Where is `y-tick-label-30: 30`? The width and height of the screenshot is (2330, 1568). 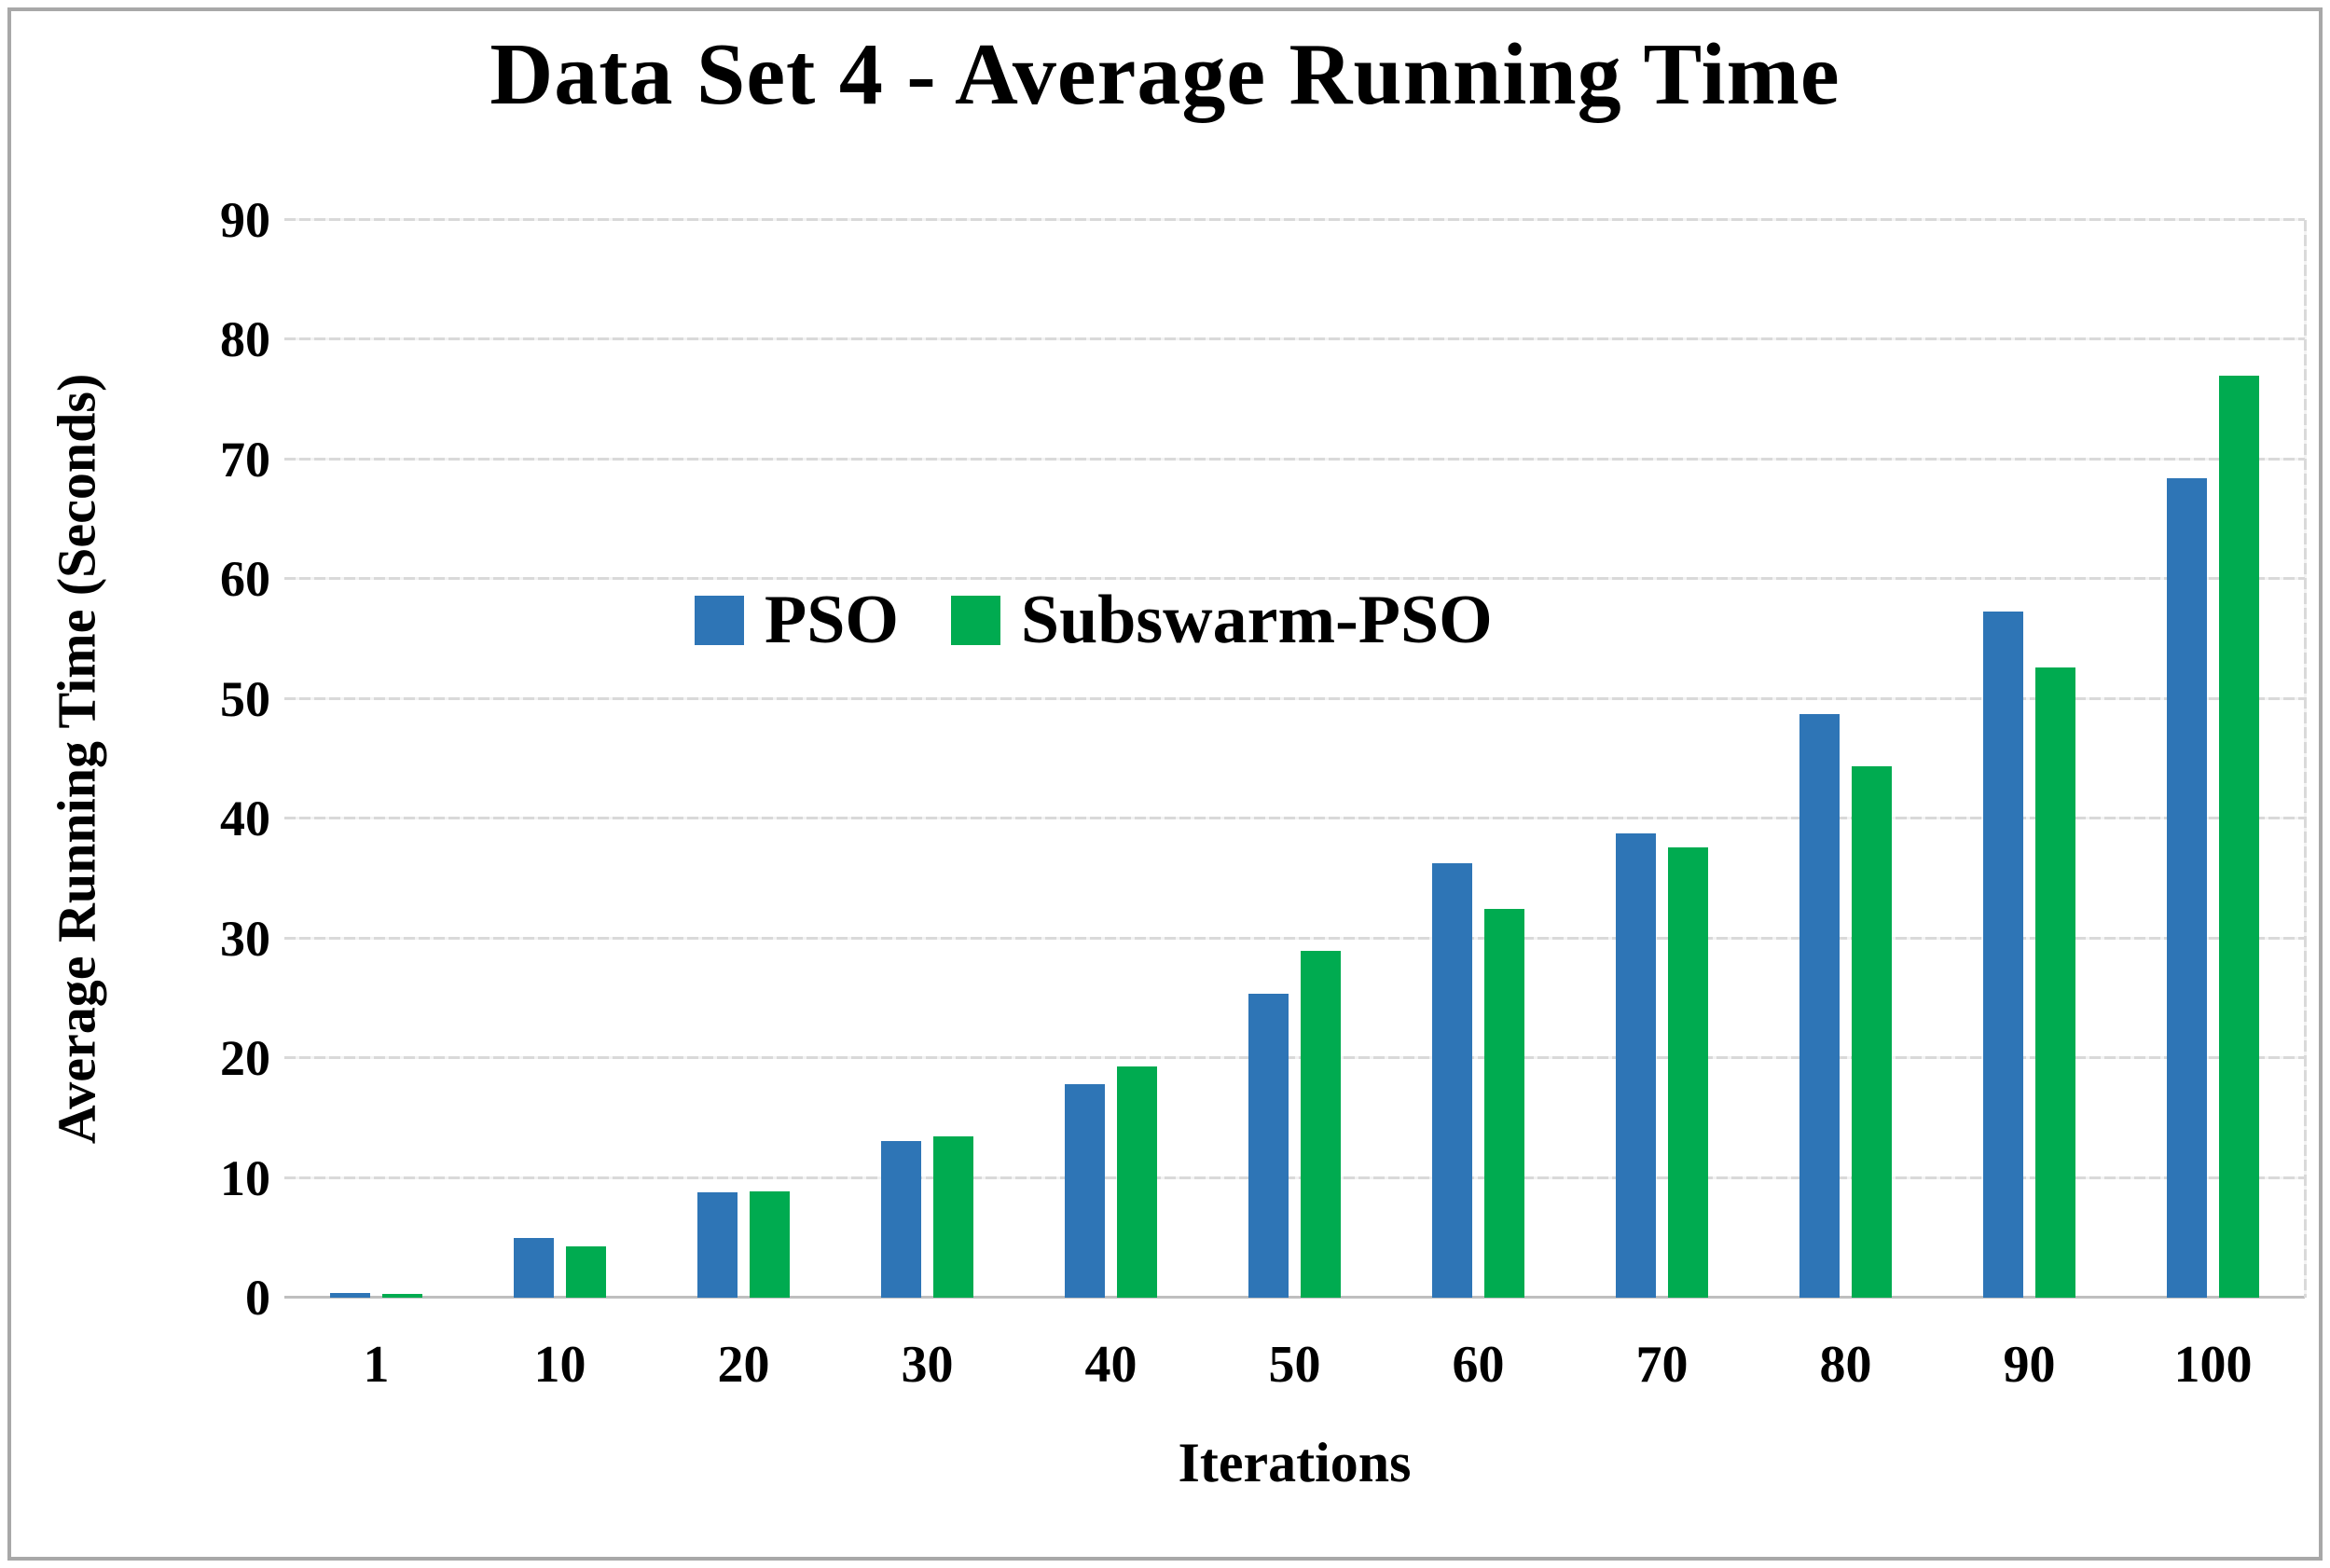 y-tick-label-30: 30 is located at coordinates (245, 938).